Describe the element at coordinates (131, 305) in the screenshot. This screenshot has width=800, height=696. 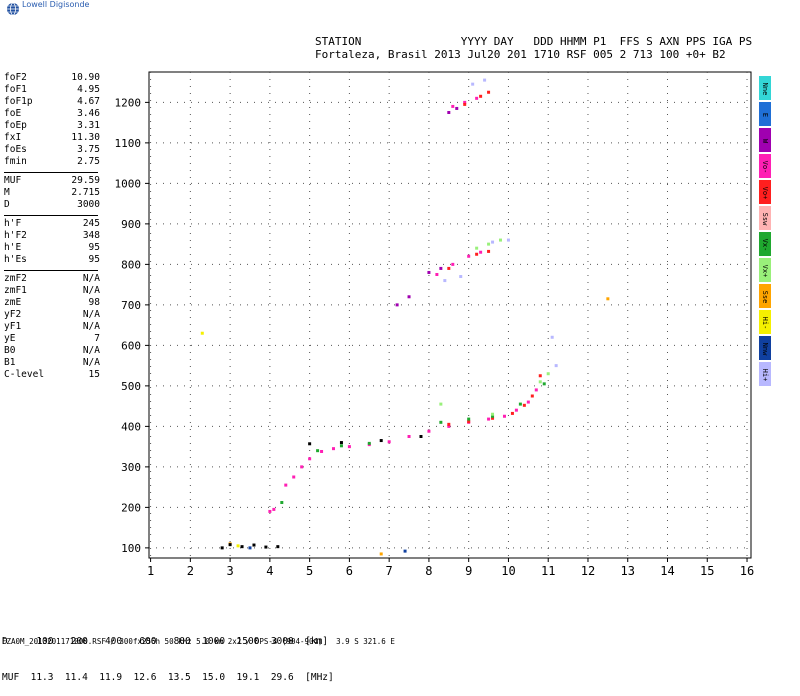
I see `y-tick-label: 700` at that location.